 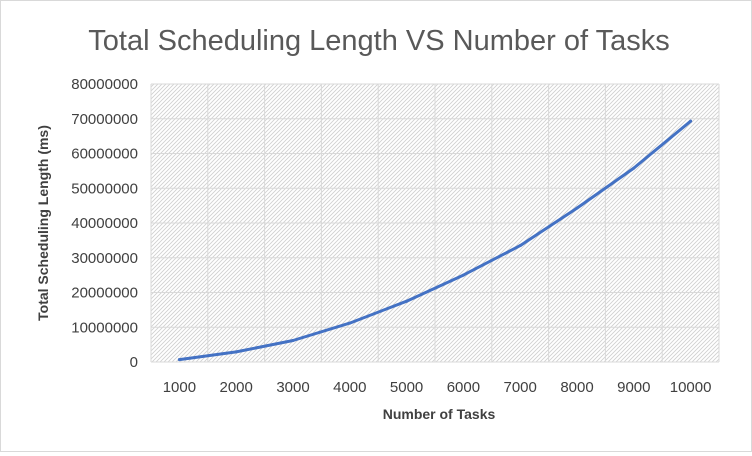 What do you see at coordinates (236, 387) in the screenshot?
I see `x-tick-label: 2000` at bounding box center [236, 387].